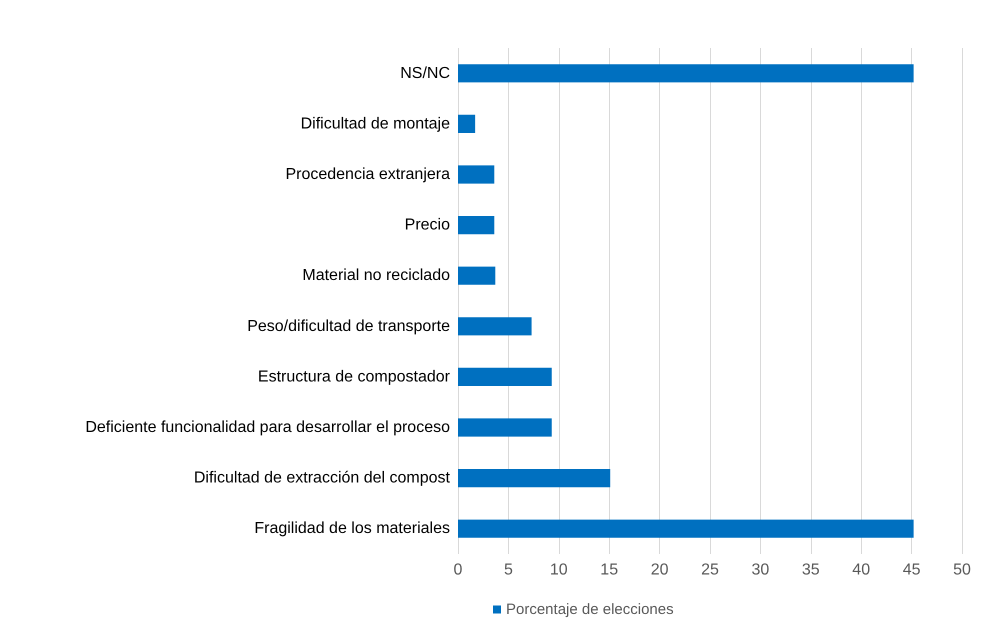 This screenshot has width=998, height=644. I want to click on y-tick-label: Precio, so click(427, 225).